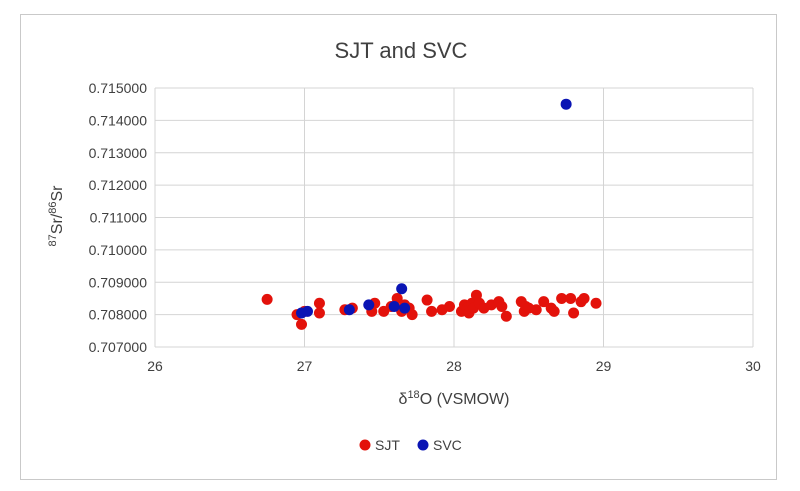  What do you see at coordinates (118, 315) in the screenshot?
I see `y-tick-label: 0.708000` at bounding box center [118, 315].